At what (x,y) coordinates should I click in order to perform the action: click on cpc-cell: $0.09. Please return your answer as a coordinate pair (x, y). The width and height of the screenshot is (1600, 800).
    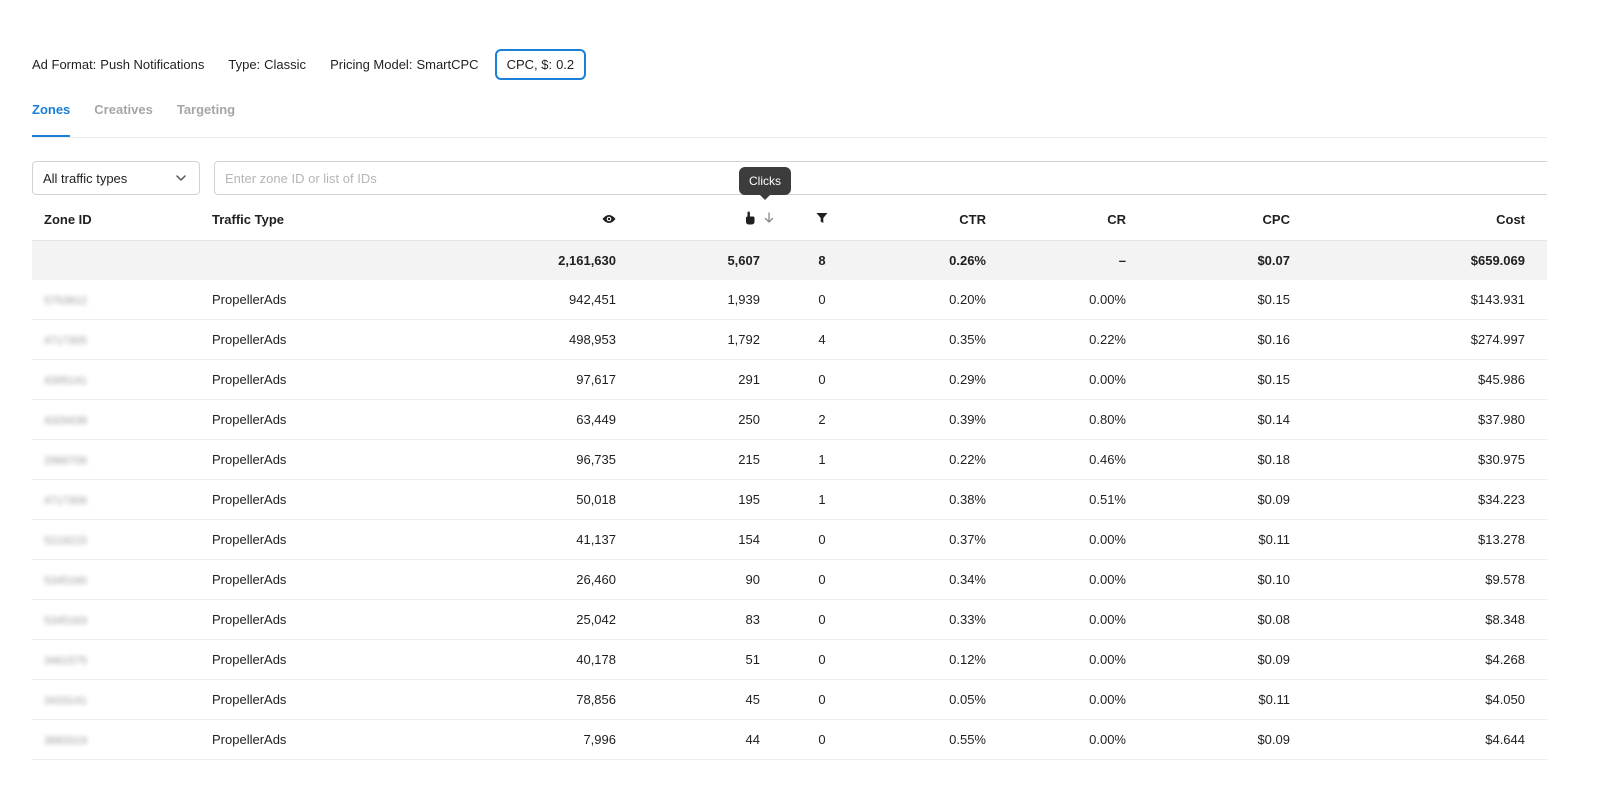
    Looking at the image, I should click on (1232, 739).